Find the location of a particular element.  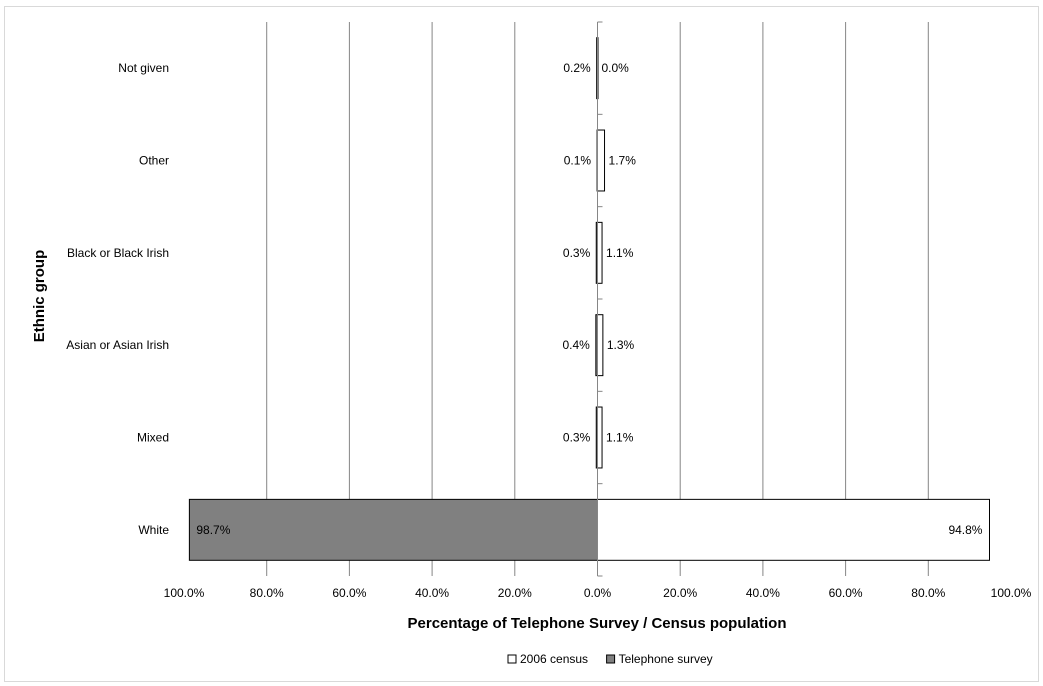

data-label-telephone-survey: 0.2% is located at coordinates (577, 68).